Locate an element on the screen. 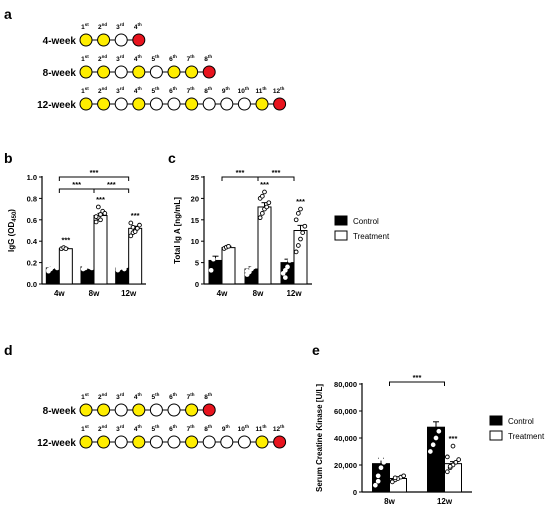  x-tick-label: 4w is located at coordinates (59, 293).